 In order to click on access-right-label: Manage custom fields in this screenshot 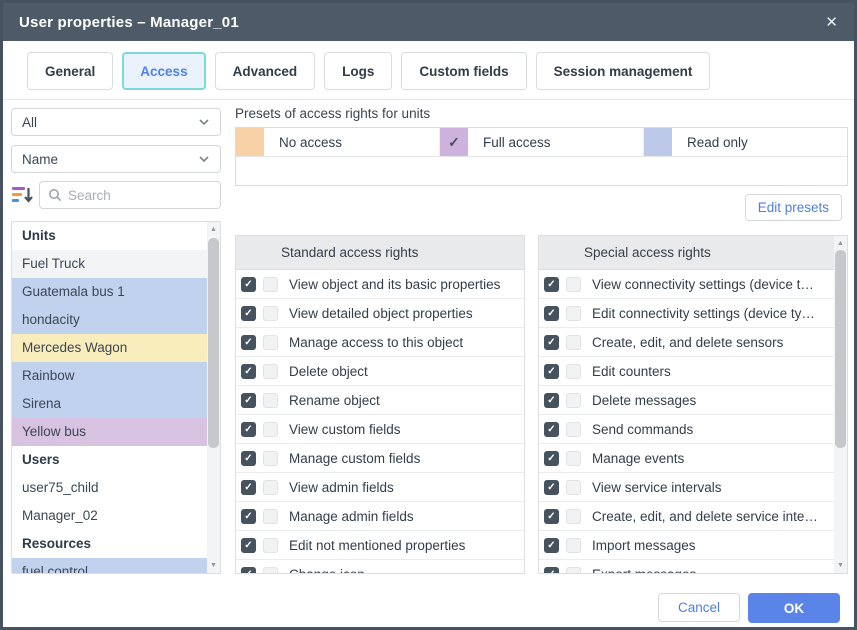, I will do `click(355, 458)`.